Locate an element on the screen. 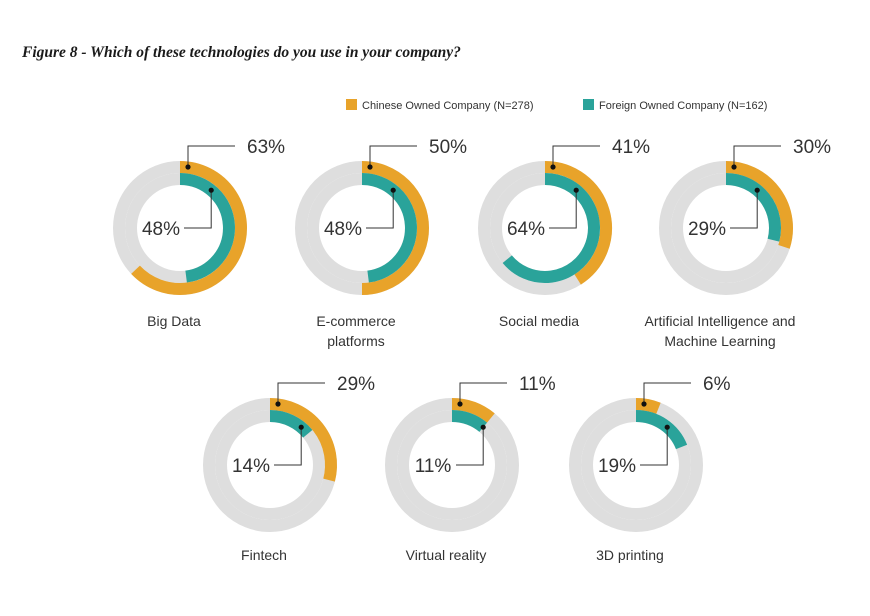 The image size is (870, 616). value-label-foreign: 29% is located at coordinates (707, 229).